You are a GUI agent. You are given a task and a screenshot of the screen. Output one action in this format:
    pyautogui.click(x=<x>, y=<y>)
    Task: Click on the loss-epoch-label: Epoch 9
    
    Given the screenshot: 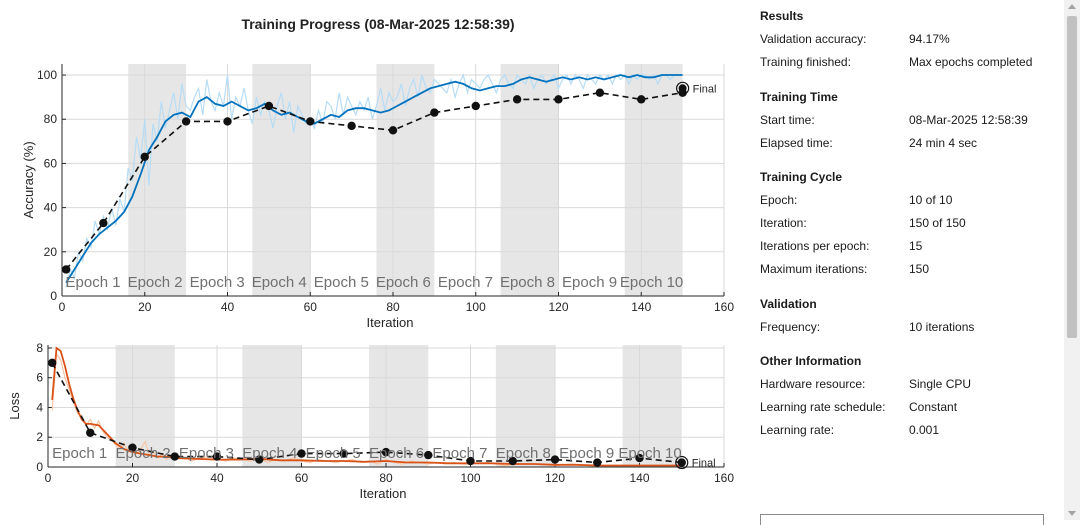 What is the action you would take?
    pyautogui.click(x=586, y=453)
    